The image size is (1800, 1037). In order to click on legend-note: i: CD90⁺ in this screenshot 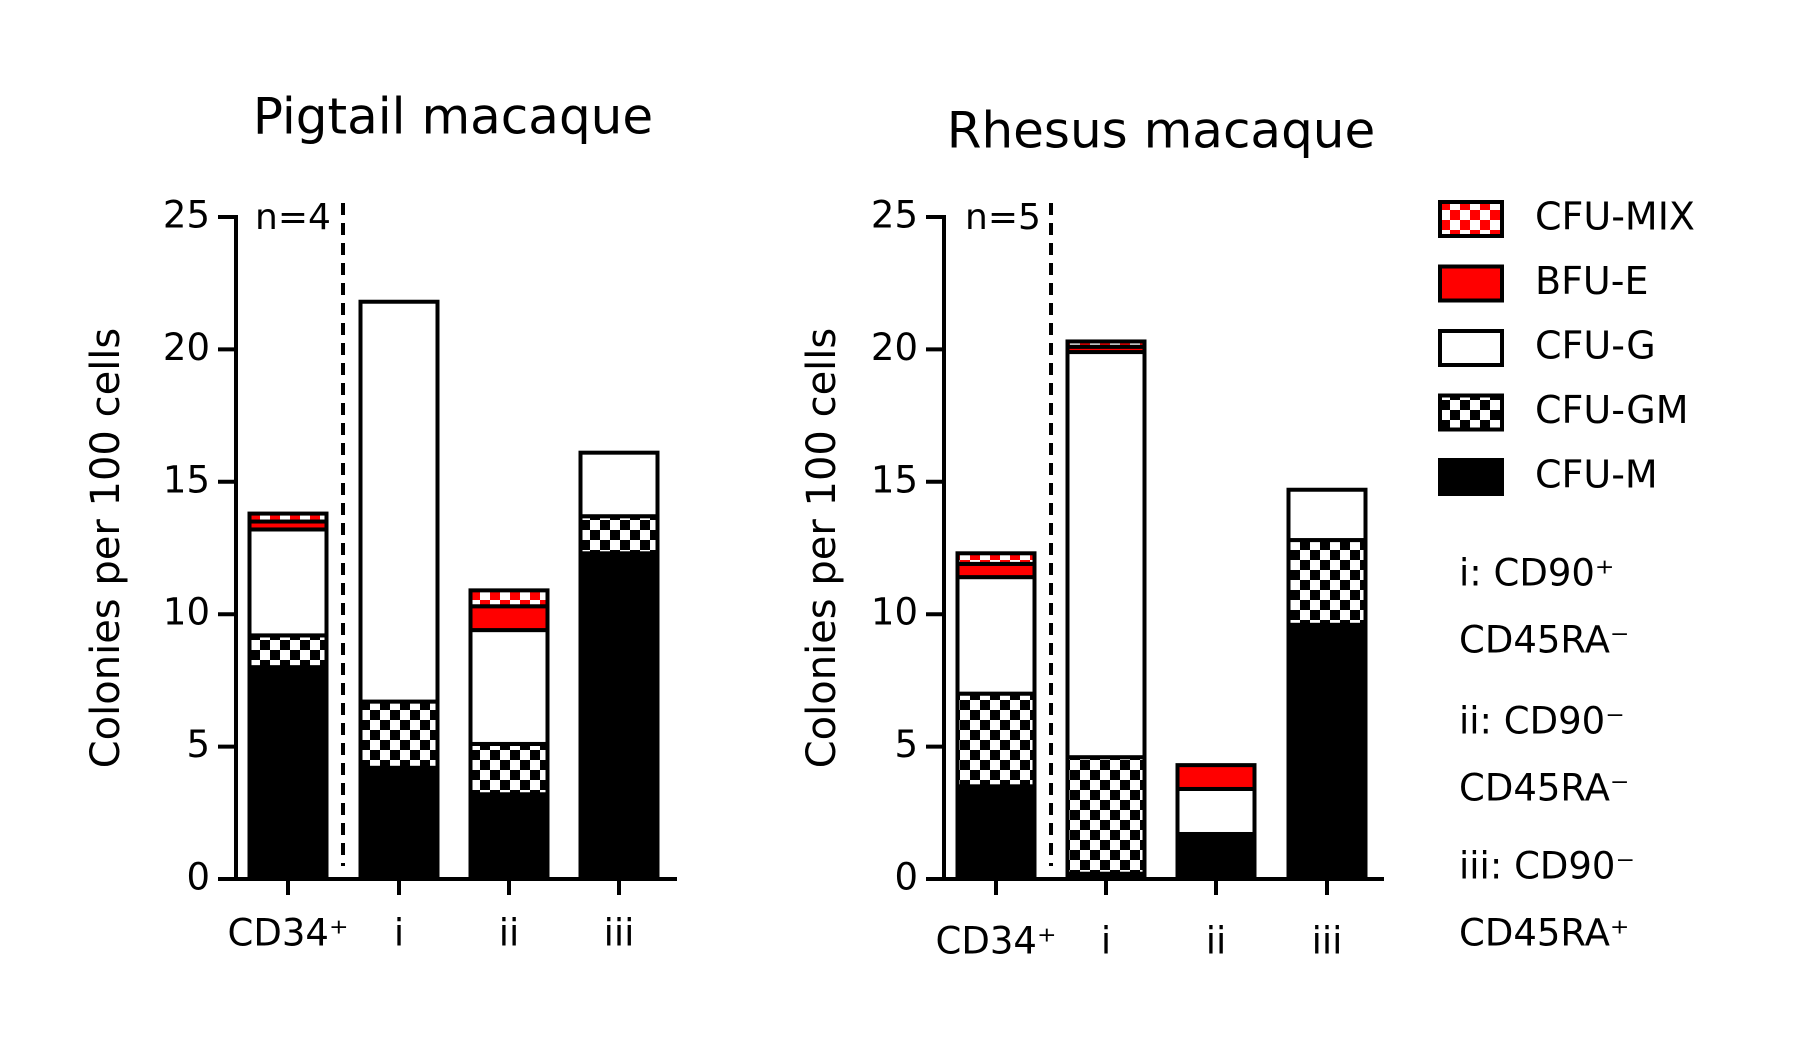, I will do `click(1536, 573)`.